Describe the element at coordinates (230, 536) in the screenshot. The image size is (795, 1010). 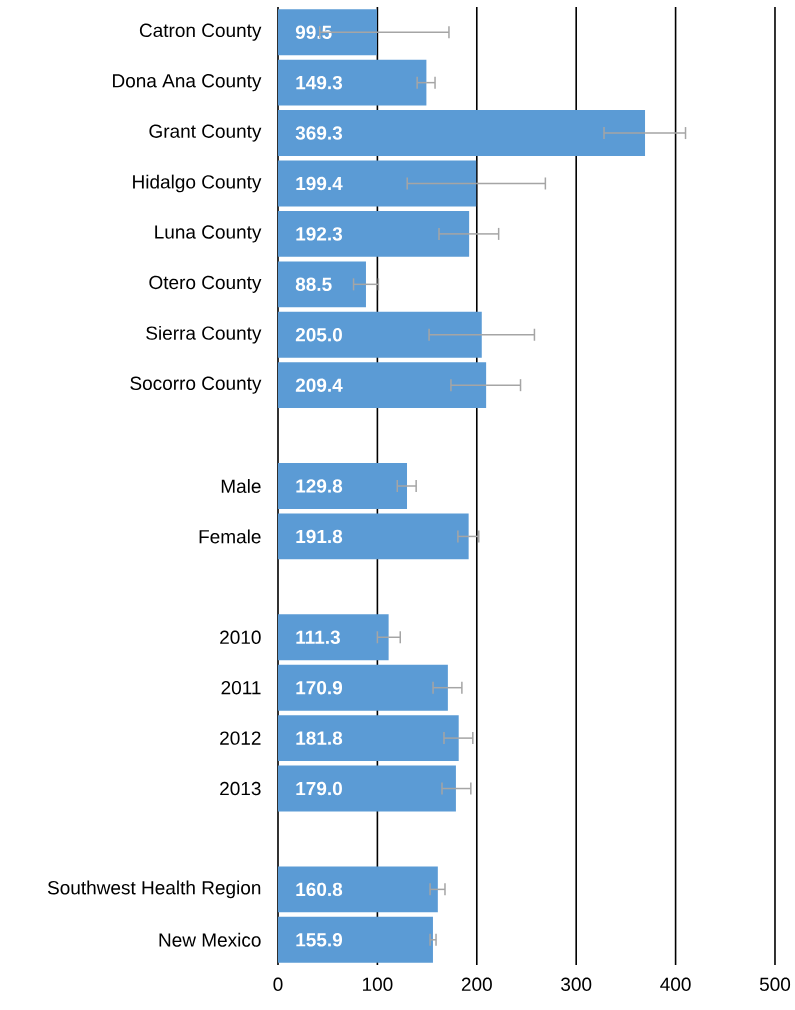
I see `y-tick-label: Female` at that location.